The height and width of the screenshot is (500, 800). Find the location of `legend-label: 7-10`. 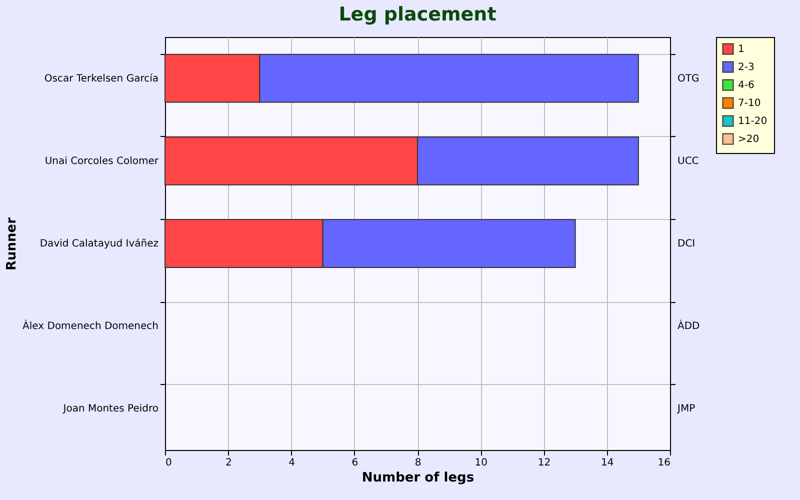

legend-label: 7-10 is located at coordinates (749, 103).